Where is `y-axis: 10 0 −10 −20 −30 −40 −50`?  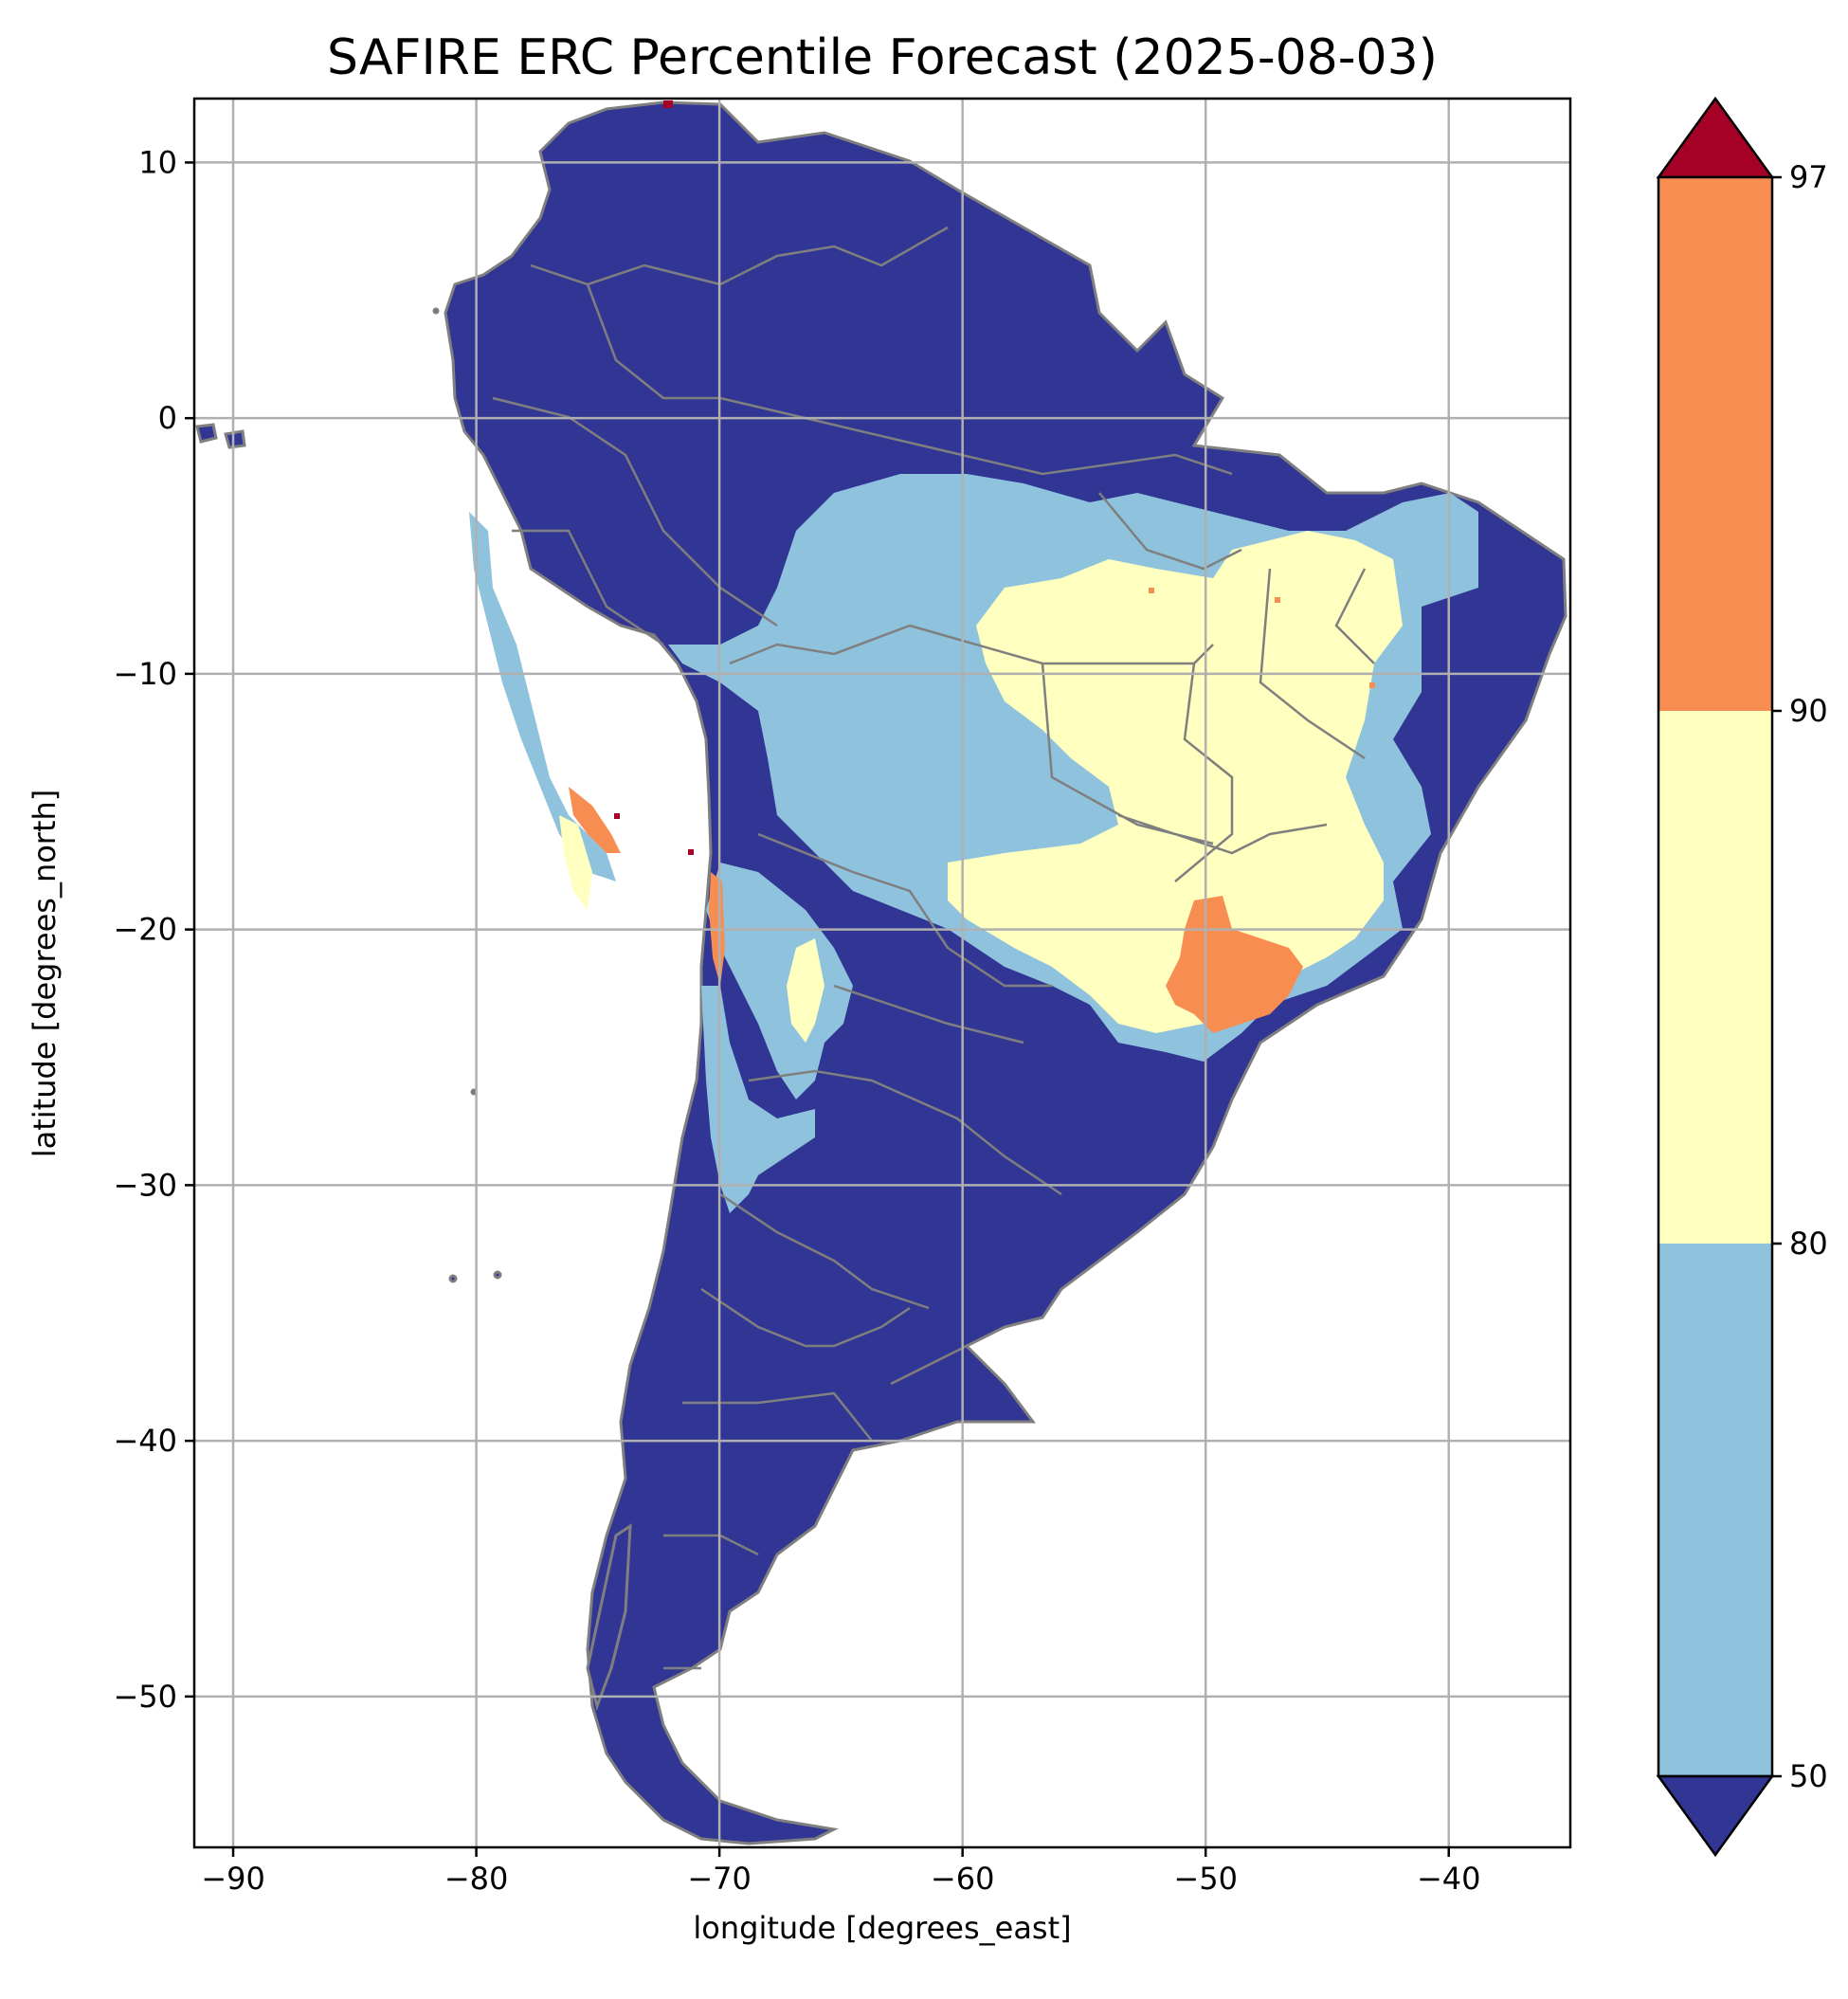
y-axis: 10 0 −10 −20 −30 −40 −50 is located at coordinates (153, 930).